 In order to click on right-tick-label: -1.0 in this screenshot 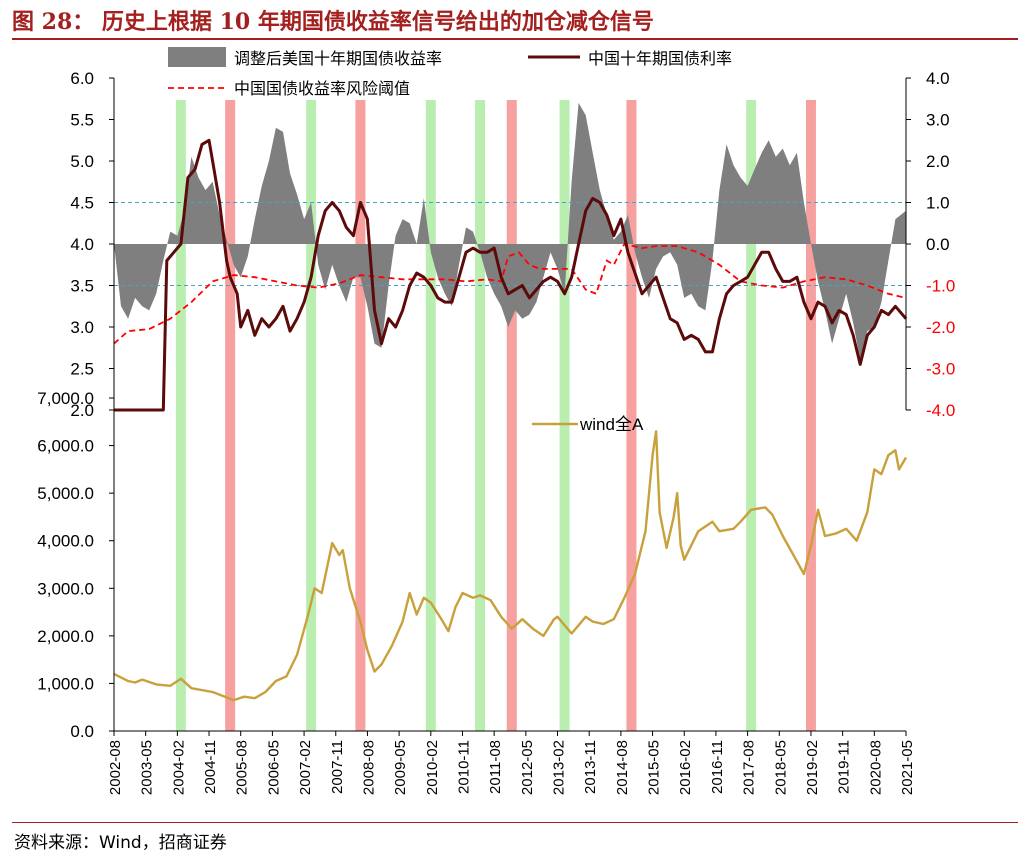, I will do `click(940, 286)`.